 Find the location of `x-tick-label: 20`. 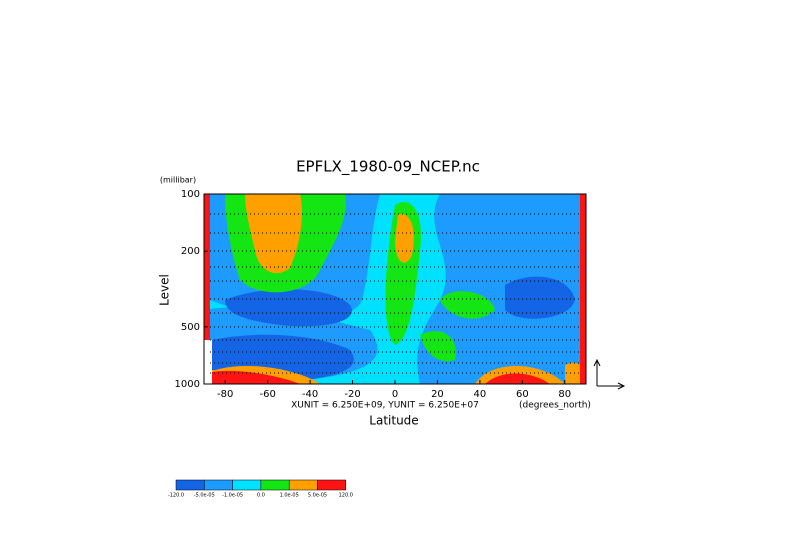

x-tick-label: 20 is located at coordinates (437, 394).